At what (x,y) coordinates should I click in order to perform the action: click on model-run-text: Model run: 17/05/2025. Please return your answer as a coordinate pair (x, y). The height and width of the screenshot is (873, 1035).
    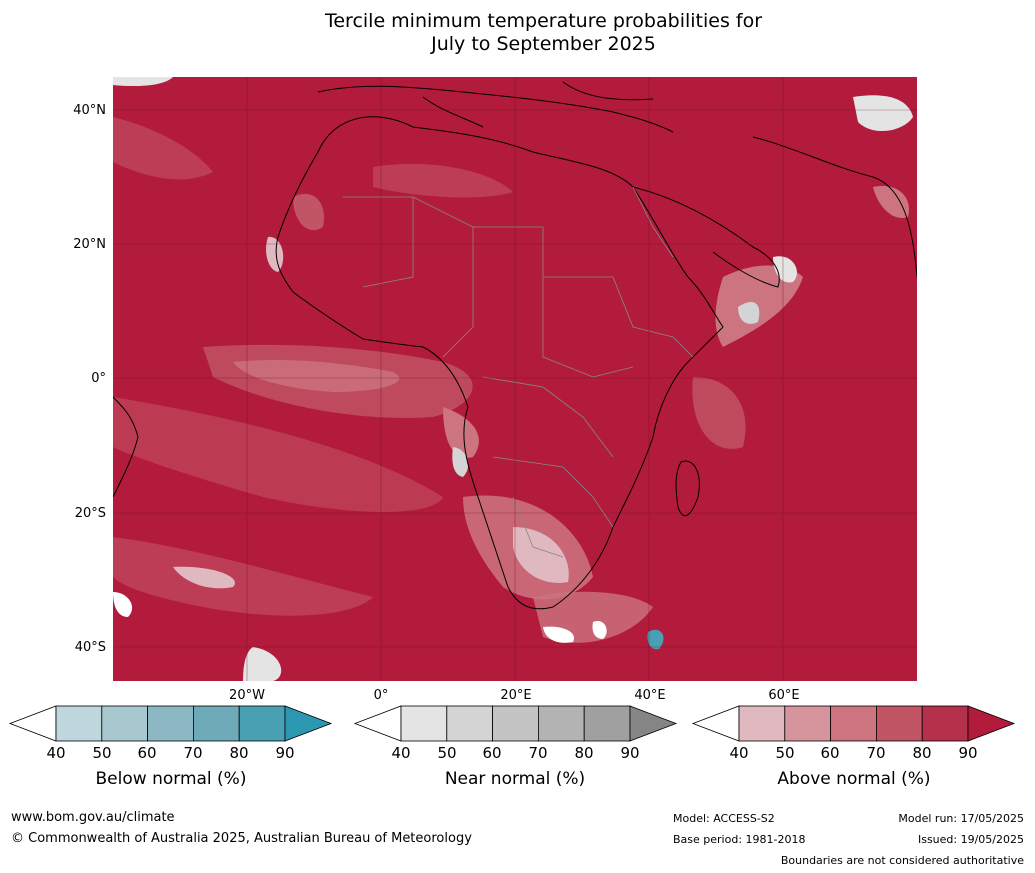
    Looking at the image, I should click on (961, 818).